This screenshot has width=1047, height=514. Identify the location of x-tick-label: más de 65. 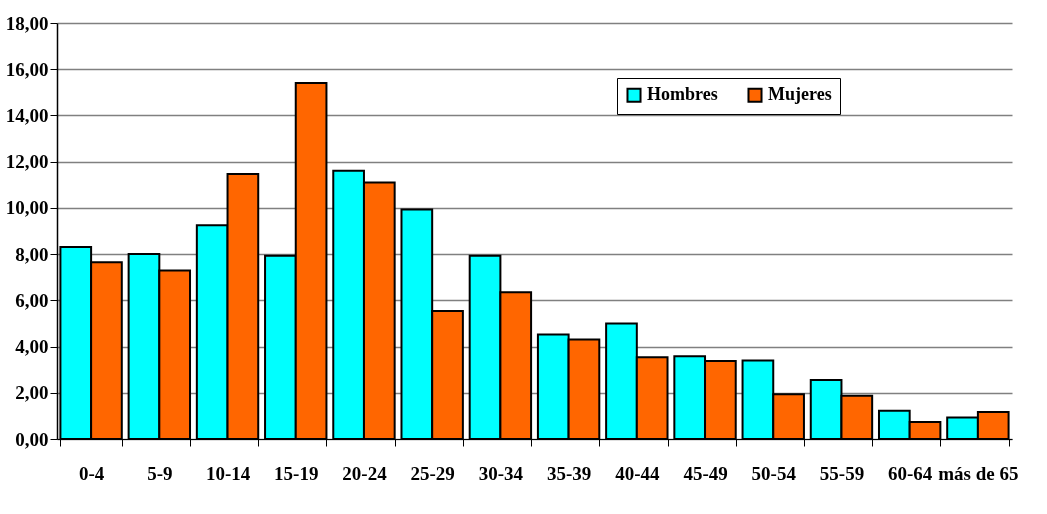
(978, 473).